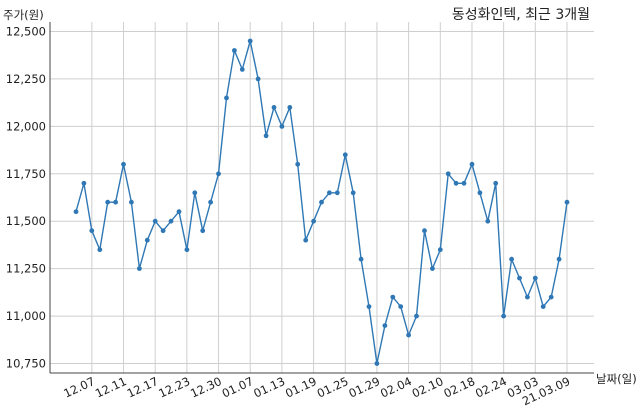  Describe the element at coordinates (111, 387) in the screenshot. I see `x-tick-label: 12.11` at that location.